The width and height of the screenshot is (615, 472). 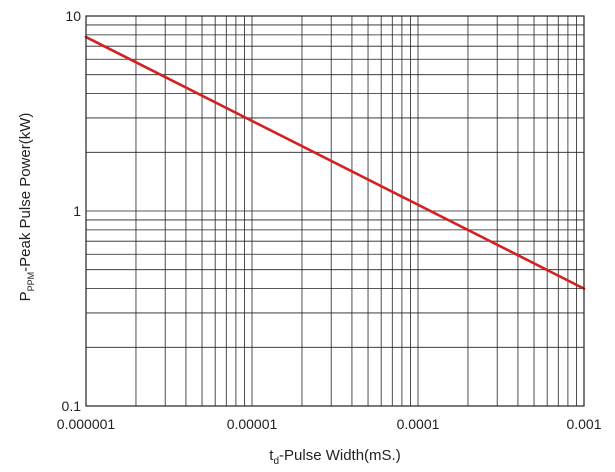 I want to click on y-tick-label: 1, so click(x=77, y=211).